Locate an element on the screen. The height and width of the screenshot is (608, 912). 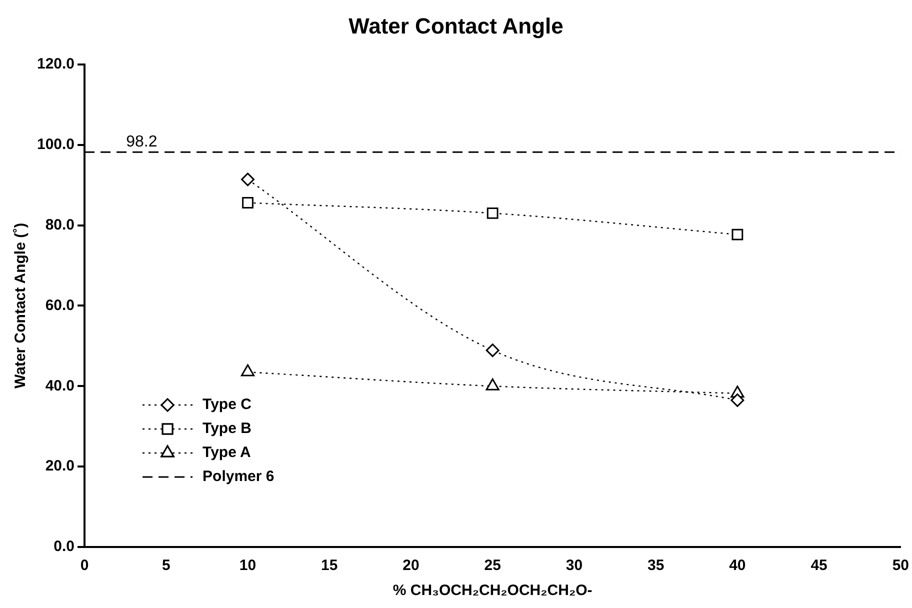
y-tick-label: 40.0 is located at coordinates (60, 385).